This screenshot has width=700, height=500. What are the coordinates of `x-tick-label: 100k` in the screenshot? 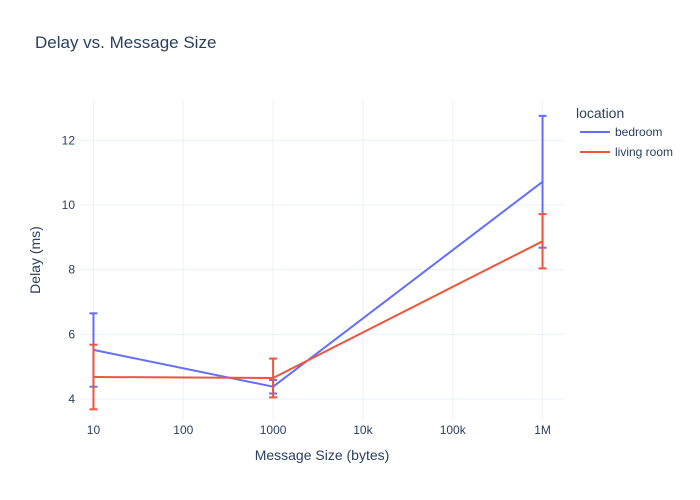 It's located at (453, 430).